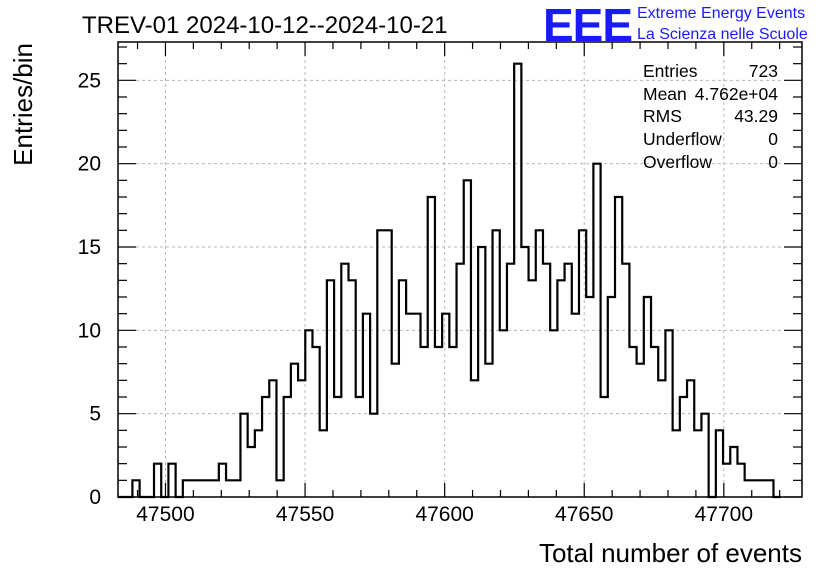  Describe the element at coordinates (682, 139) in the screenshot. I see `stats-underflow-label: Underflow` at that location.